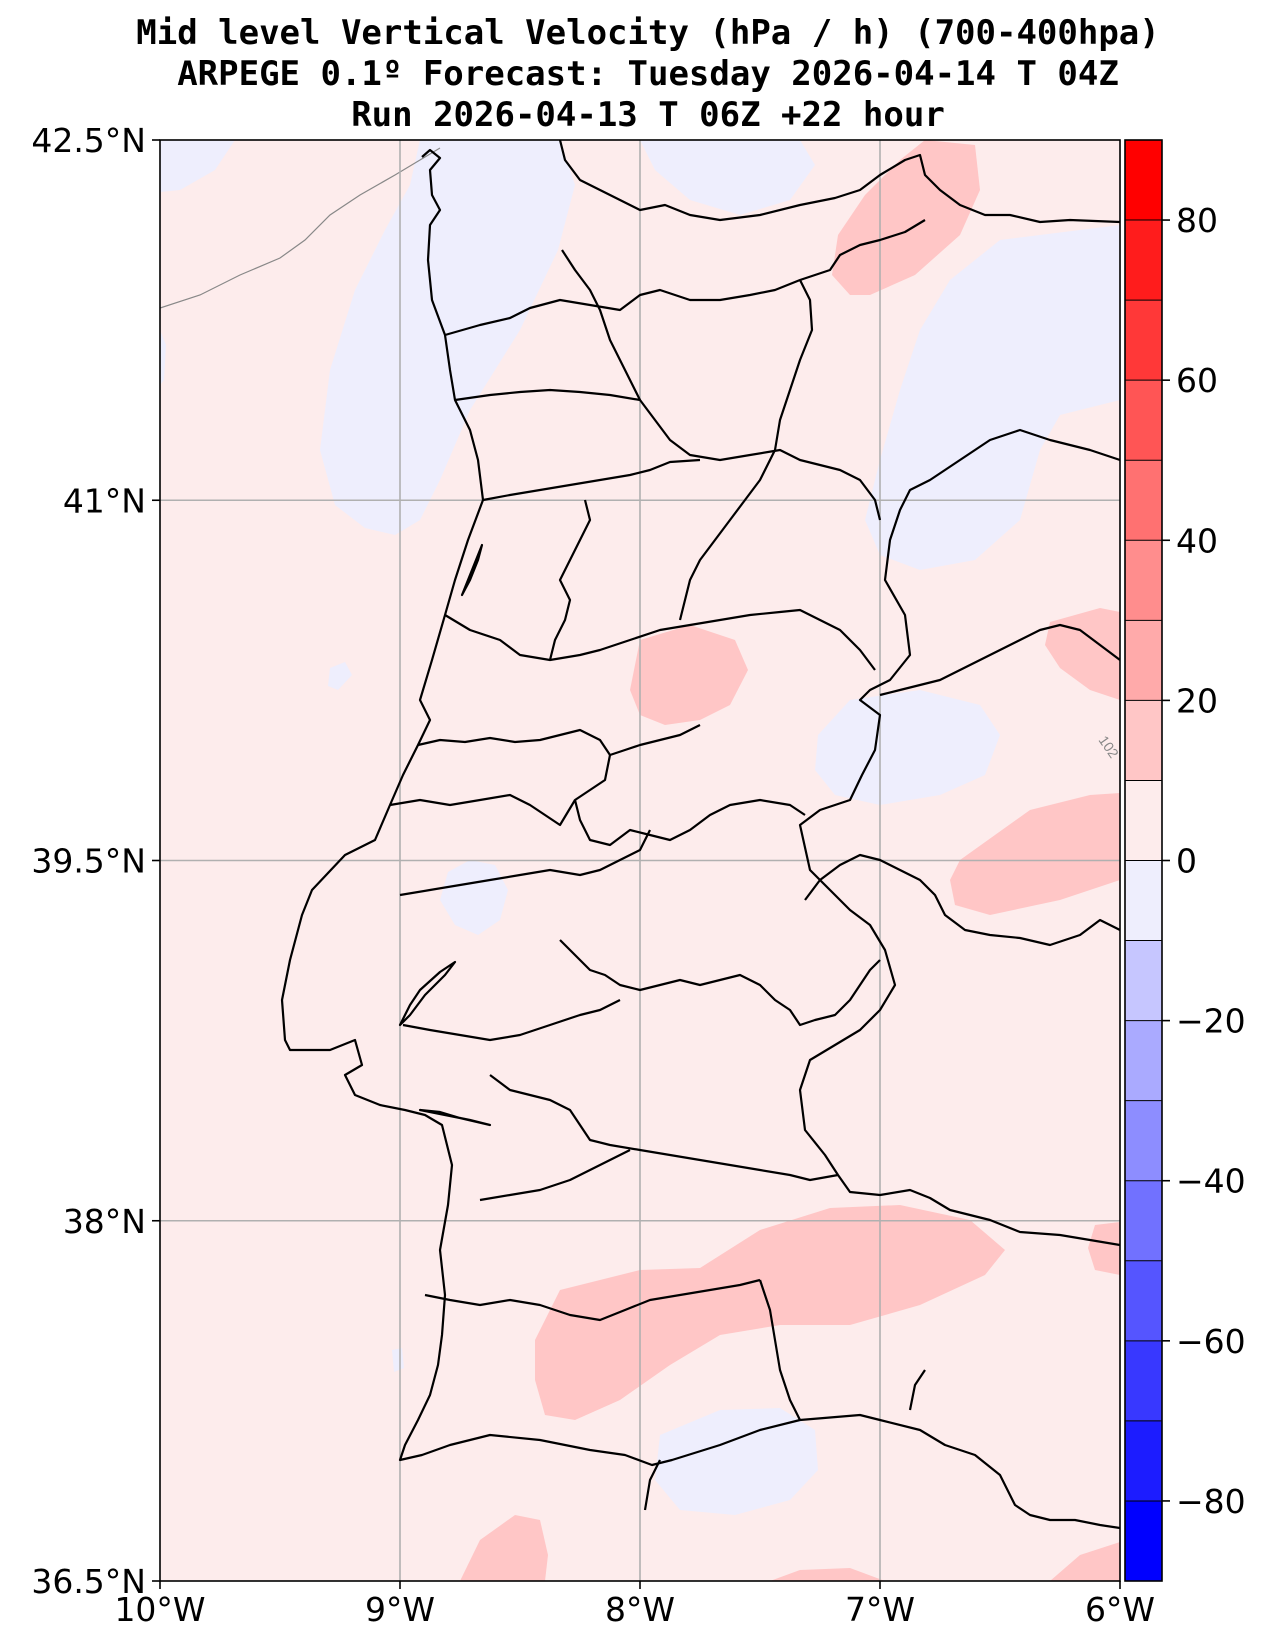  Describe the element at coordinates (427, 993) in the screenshot. I see `estuary-tejo` at that location.